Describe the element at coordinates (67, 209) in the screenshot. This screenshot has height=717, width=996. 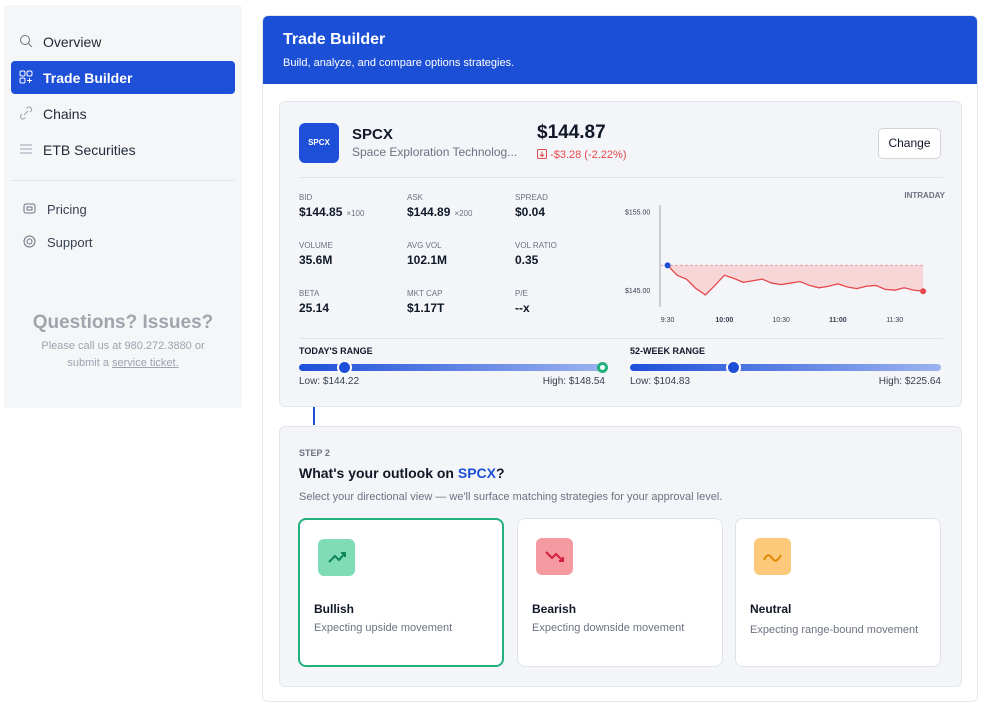
I see `nav-link: Pricing` at that location.